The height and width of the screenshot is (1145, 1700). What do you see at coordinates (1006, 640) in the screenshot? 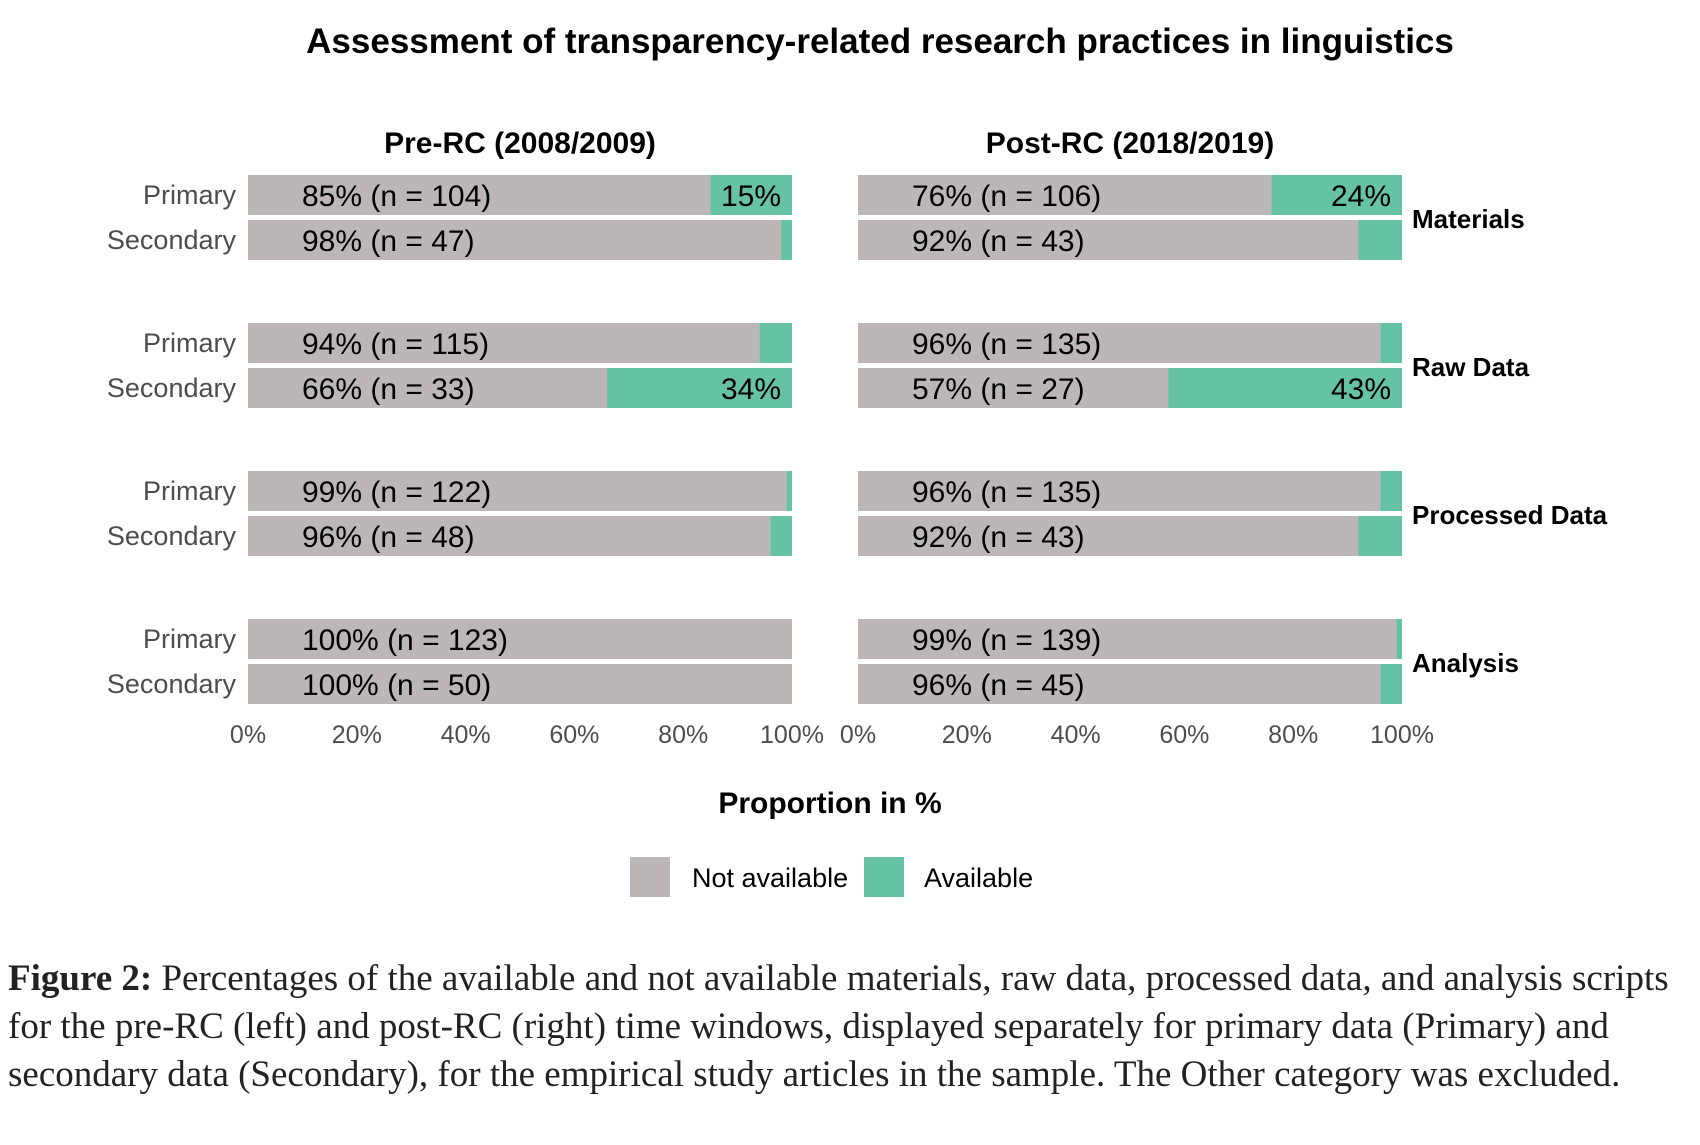
I see `bar-value-label: 99% (n = 139)` at bounding box center [1006, 640].